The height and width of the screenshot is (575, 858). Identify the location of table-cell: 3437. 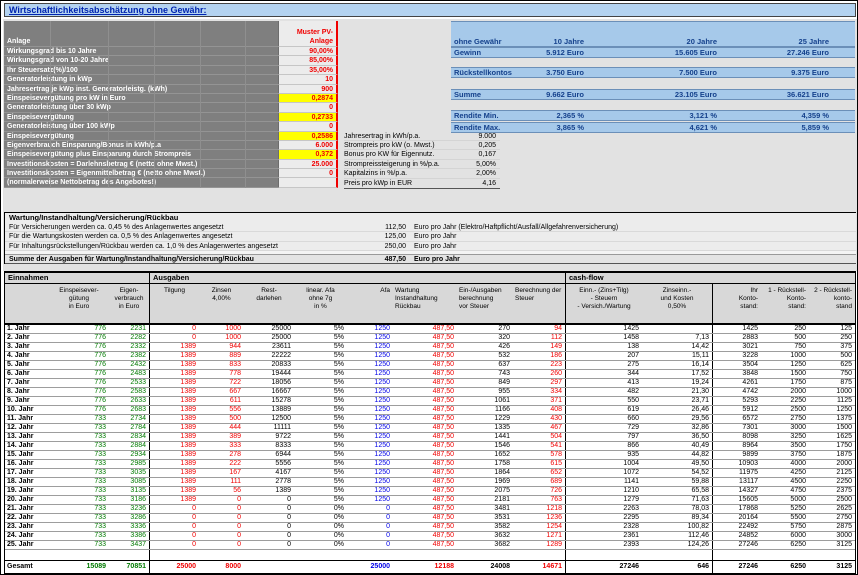
(138, 544).